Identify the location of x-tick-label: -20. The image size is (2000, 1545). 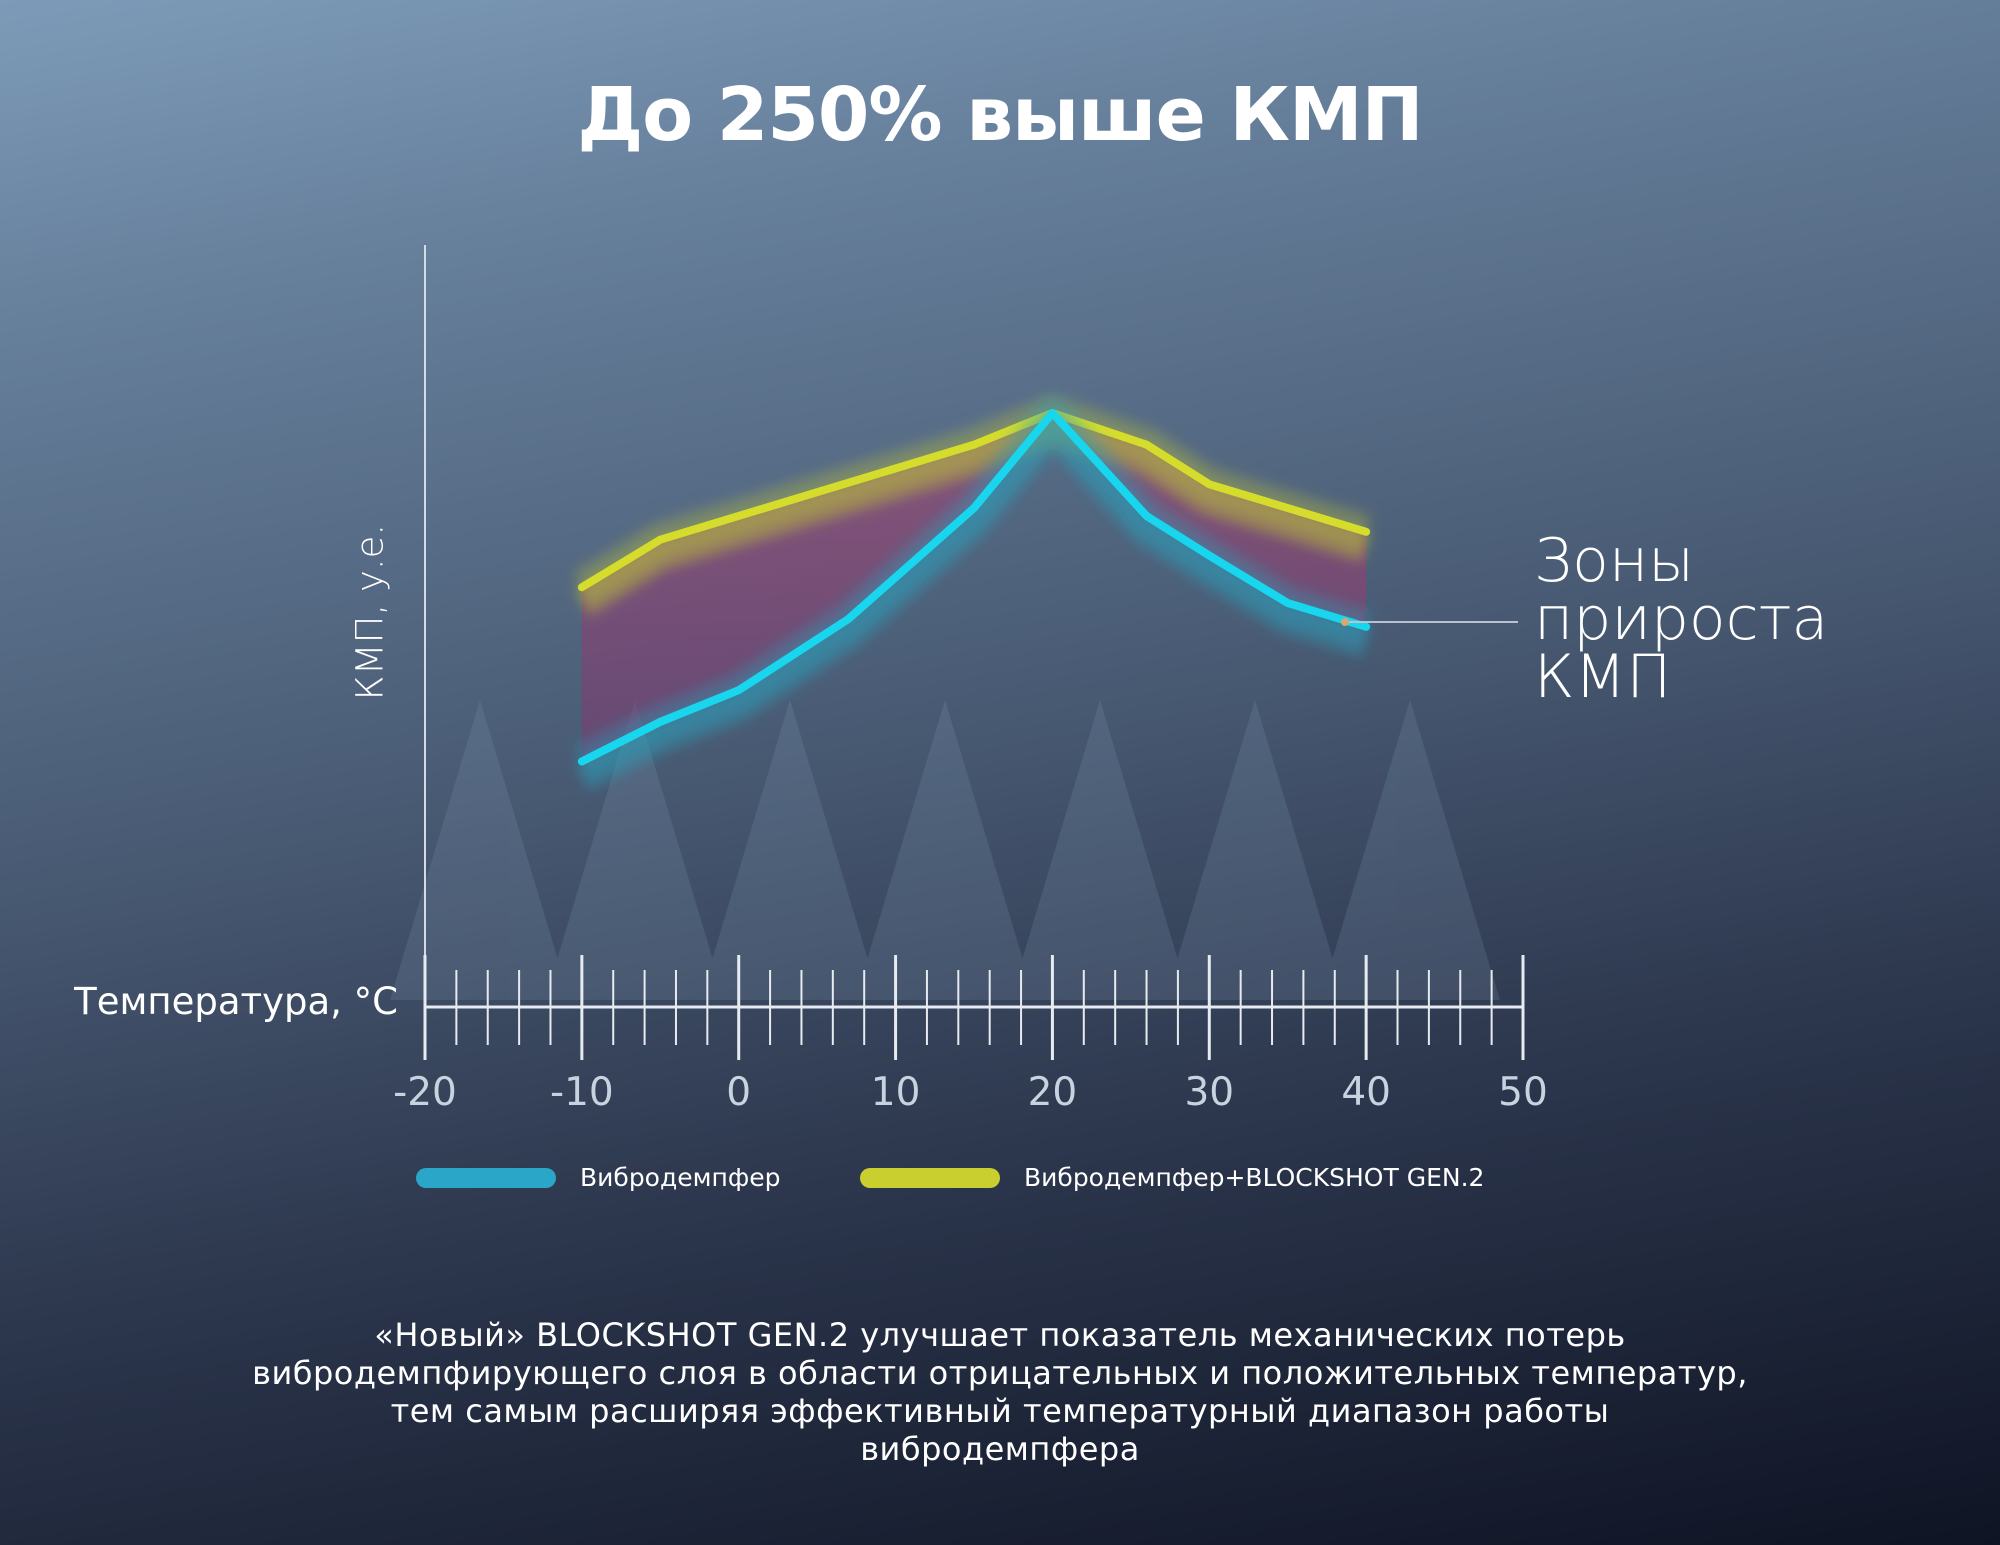
(425, 1092).